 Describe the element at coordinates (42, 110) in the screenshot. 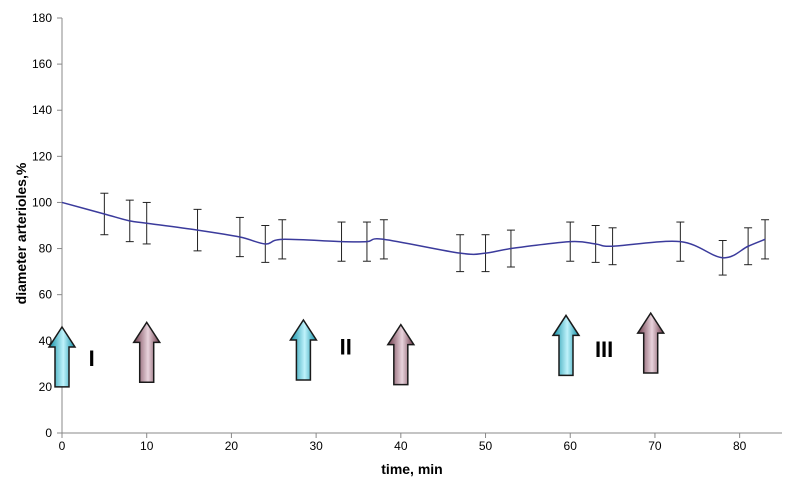

I see `y-tick-label: 140` at that location.